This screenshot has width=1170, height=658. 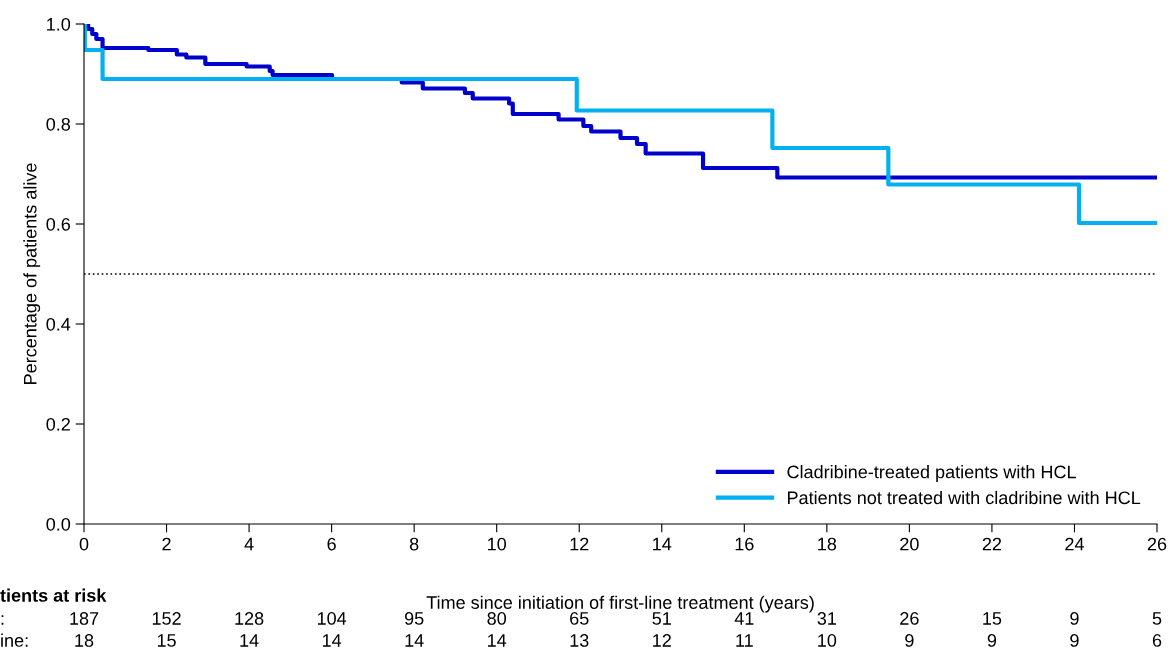 What do you see at coordinates (909, 544) in the screenshot?
I see `x-tick-label: 20` at bounding box center [909, 544].